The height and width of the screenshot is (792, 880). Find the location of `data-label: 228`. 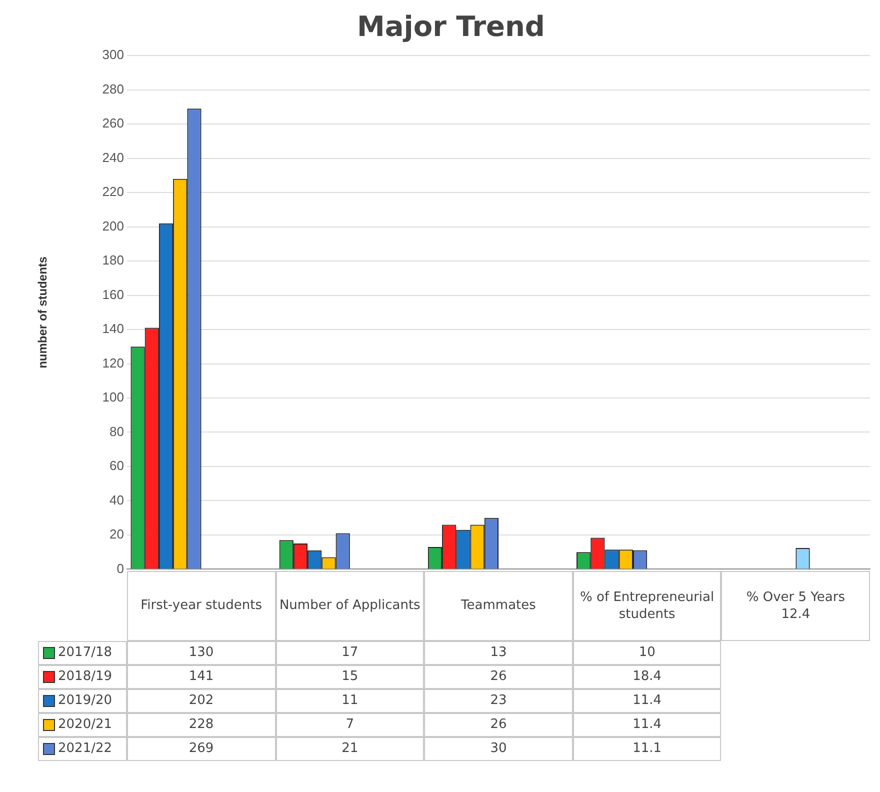

data-label: 228 is located at coordinates (201, 725).